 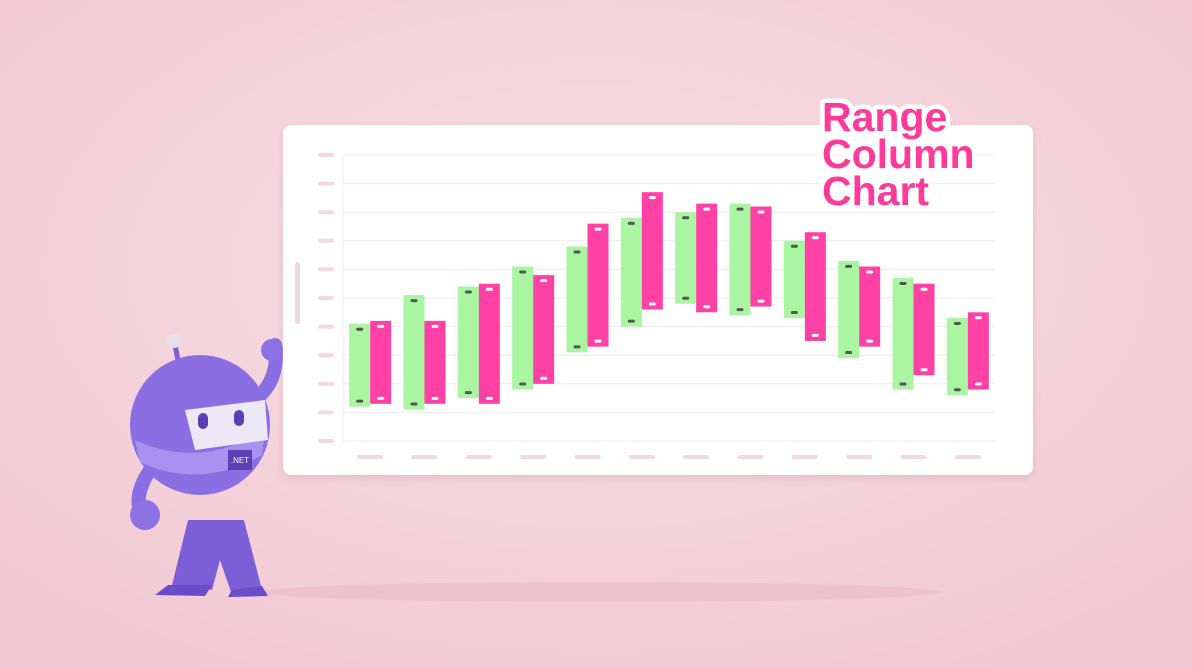 What do you see at coordinates (206, 465) in the screenshot?
I see `robot: .NET` at bounding box center [206, 465].